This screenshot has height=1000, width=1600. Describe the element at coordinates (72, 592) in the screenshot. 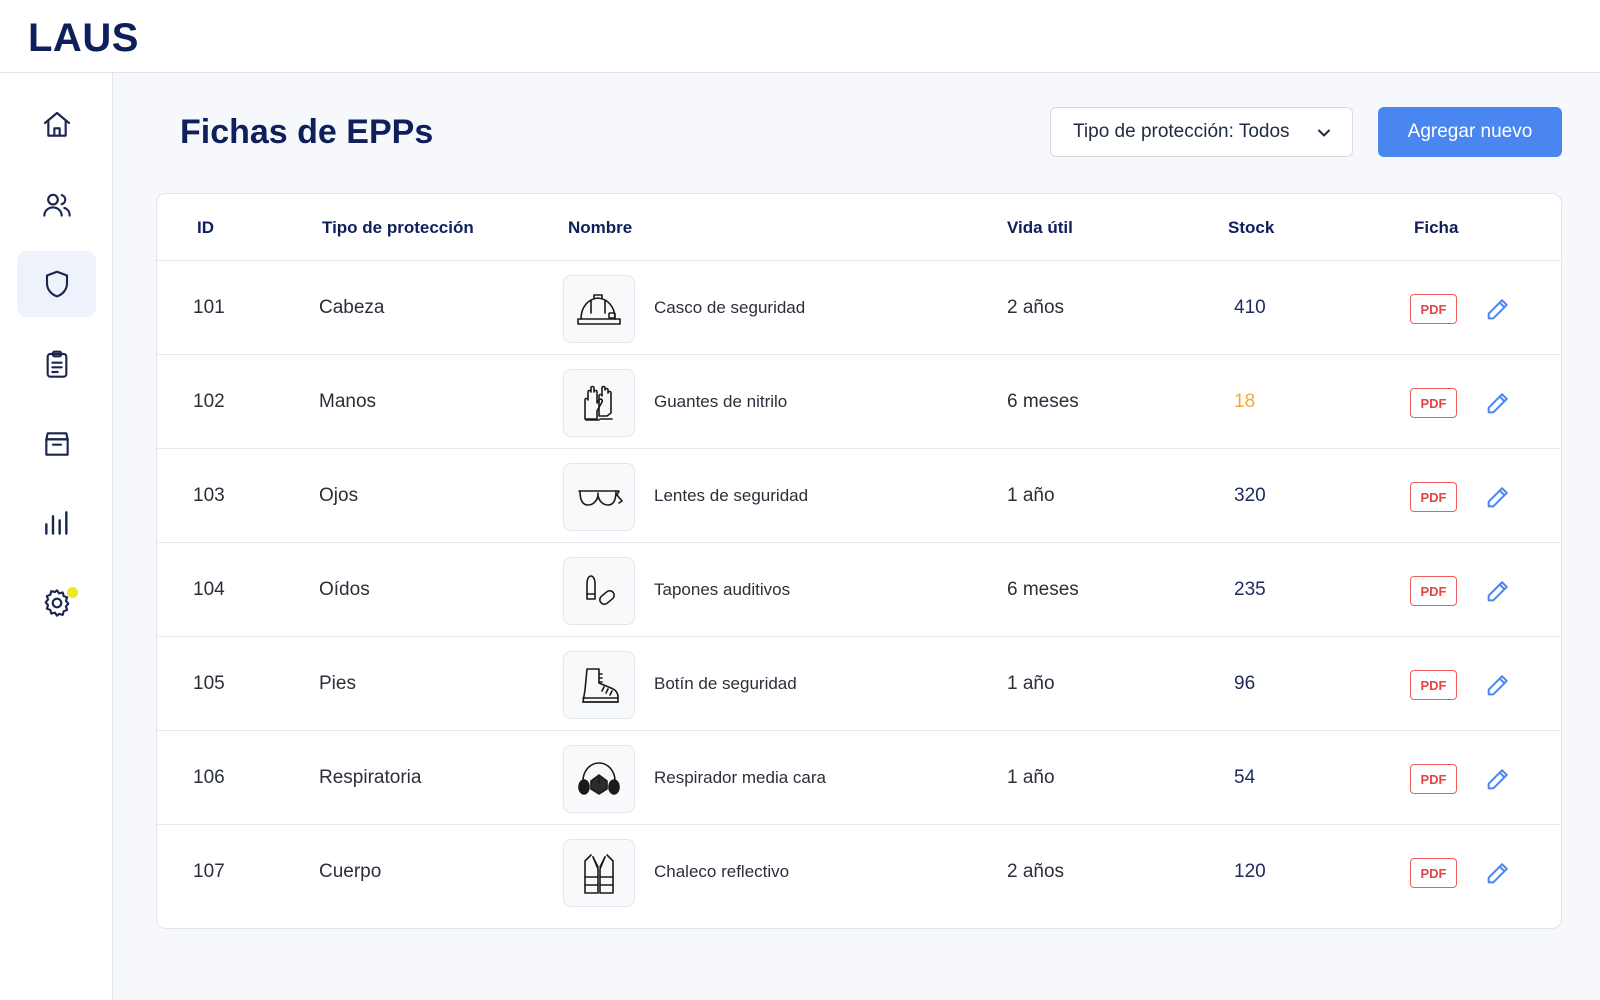

I see `notification-dot` at that location.